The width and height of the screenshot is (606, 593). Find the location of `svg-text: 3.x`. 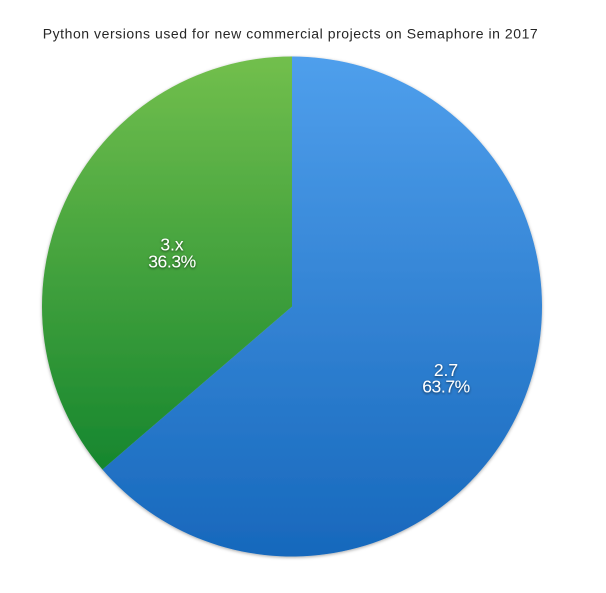

svg-text: 3.x is located at coordinates (172, 245).